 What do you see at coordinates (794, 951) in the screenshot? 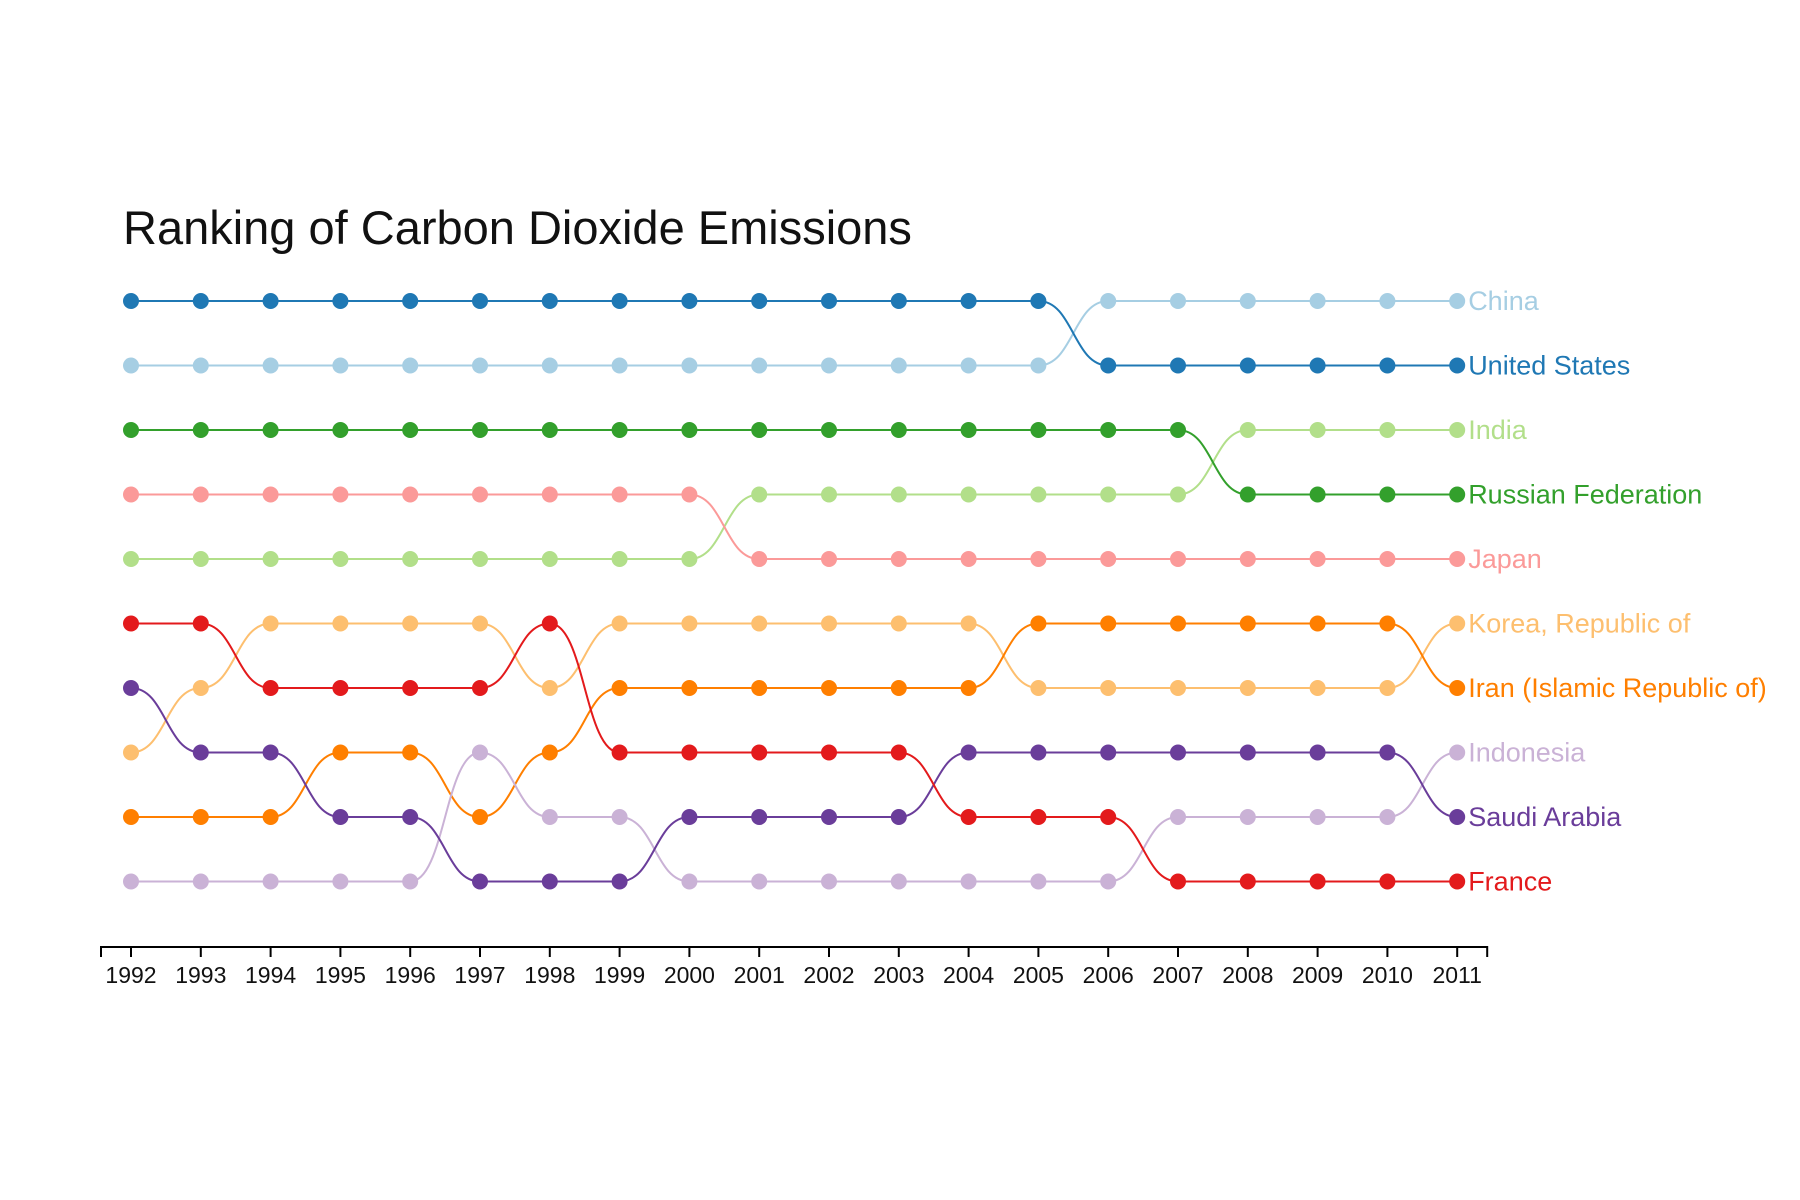
I see `x-axis-line` at bounding box center [794, 951].